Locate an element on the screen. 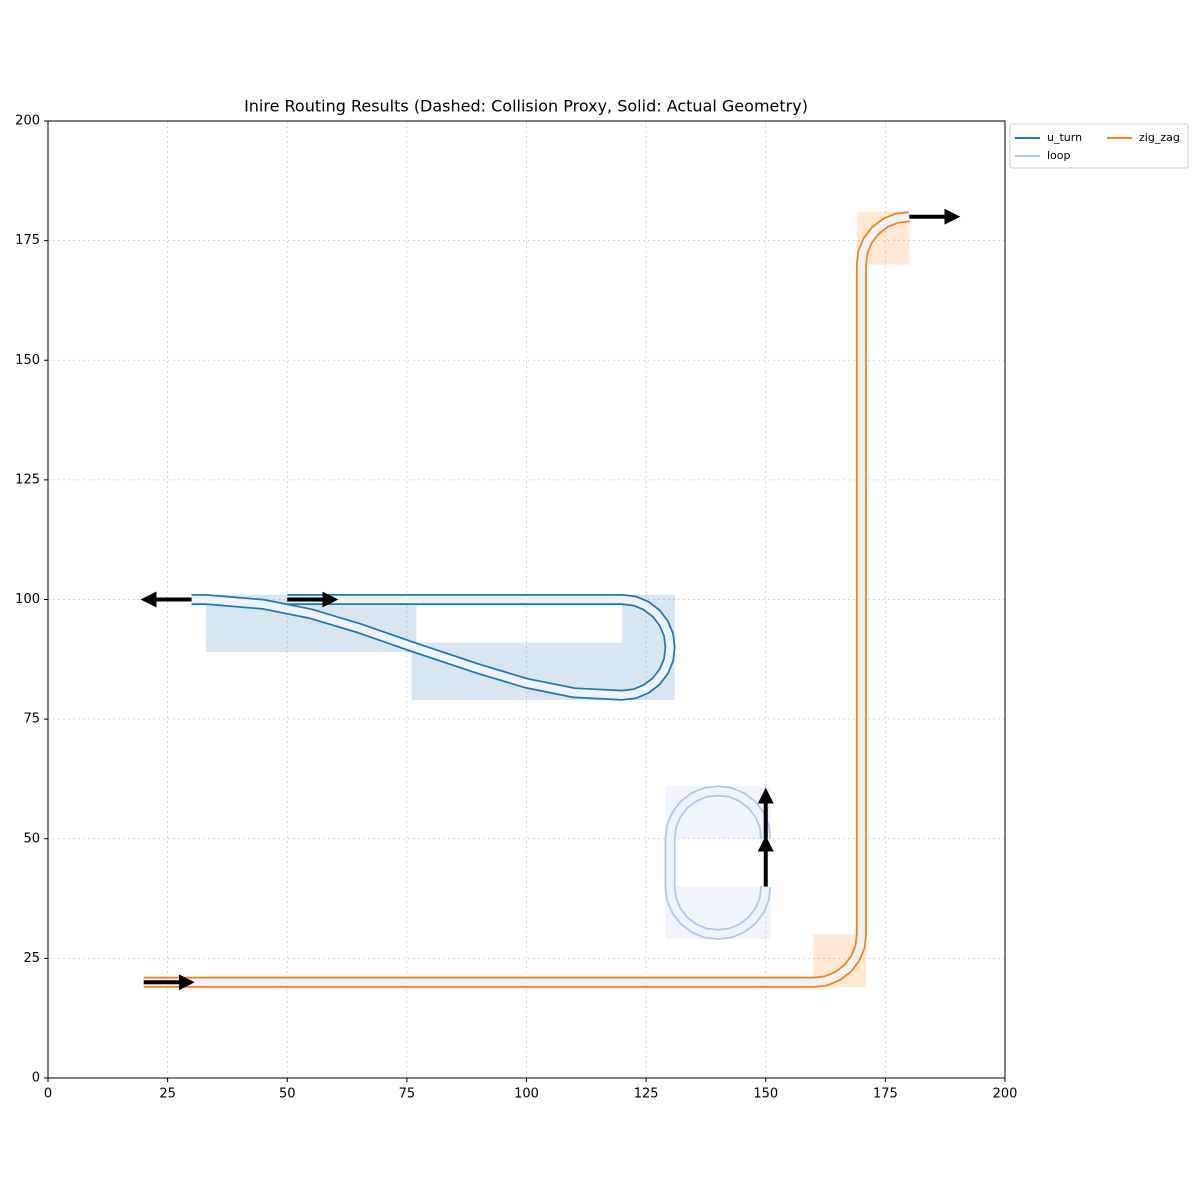  y-tick-label: 75 is located at coordinates (31, 719).